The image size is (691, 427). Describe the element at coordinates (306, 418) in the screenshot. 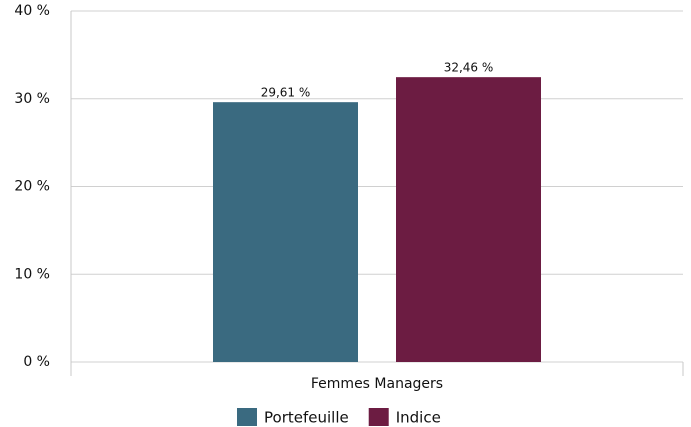

I see `legend-label: Portefeuille` at that location.